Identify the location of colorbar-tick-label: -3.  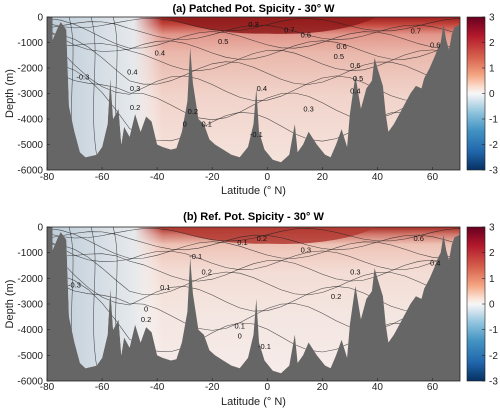
(493, 171).